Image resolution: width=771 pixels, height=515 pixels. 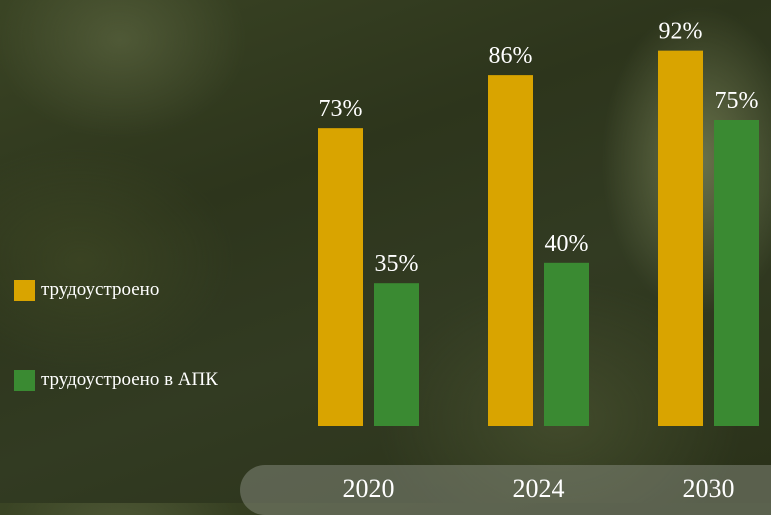 I want to click on x-tick-label-2024: 2024, so click(x=539, y=488).